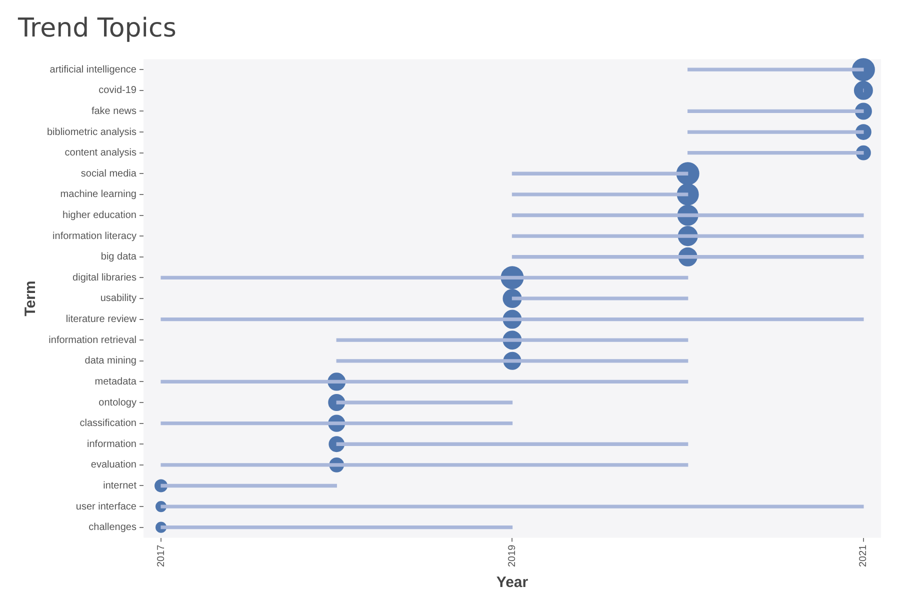 Image resolution: width=909 pixels, height=604 pixels. What do you see at coordinates (31, 298) in the screenshot?
I see `y-axis-title: Term` at bounding box center [31, 298].